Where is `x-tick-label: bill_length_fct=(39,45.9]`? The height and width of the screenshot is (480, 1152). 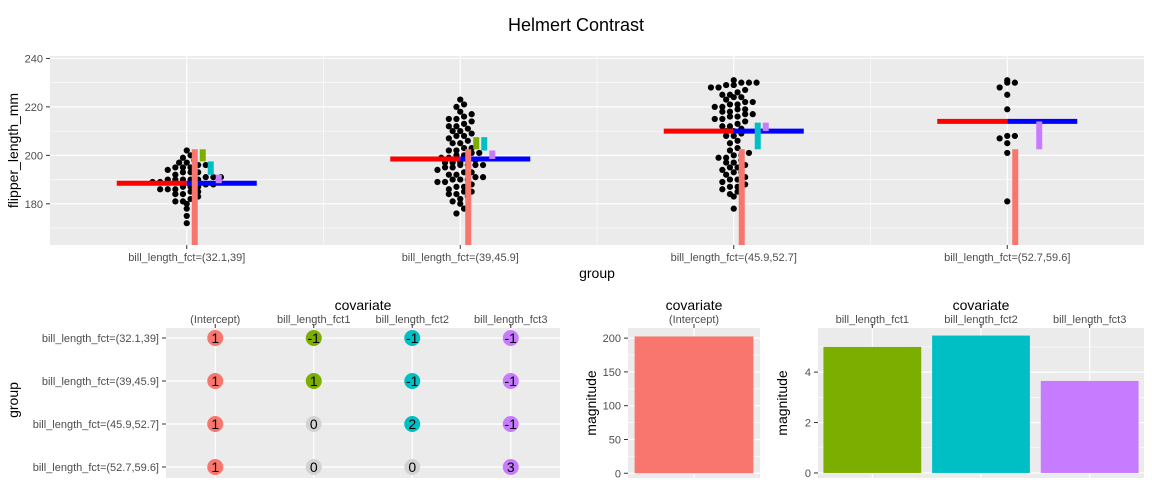 x-tick-label: bill_length_fct=(39,45.9] is located at coordinates (460, 258).